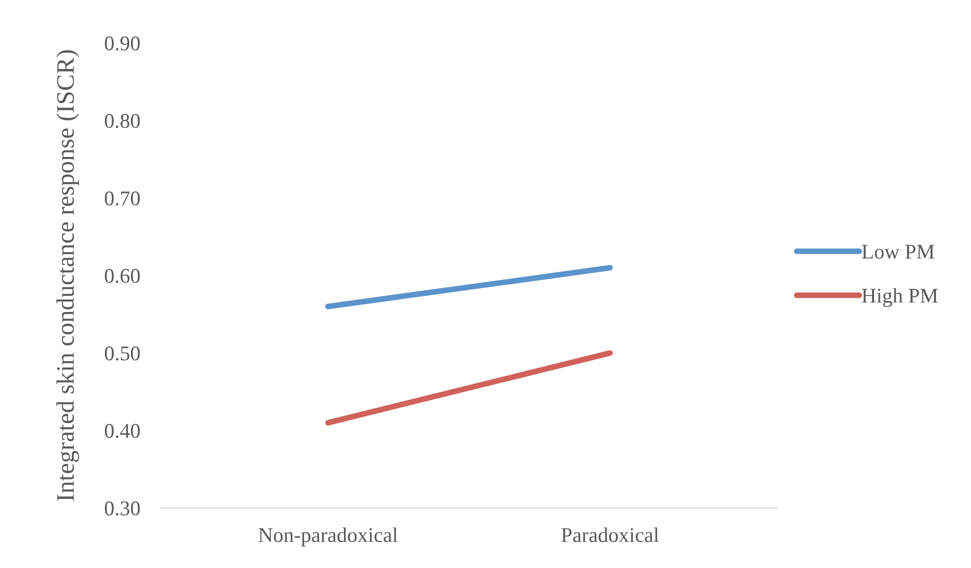 Image resolution: width=971 pixels, height=568 pixels. Describe the element at coordinates (122, 43) in the screenshot. I see `y-tick-label: 0.90` at that location.